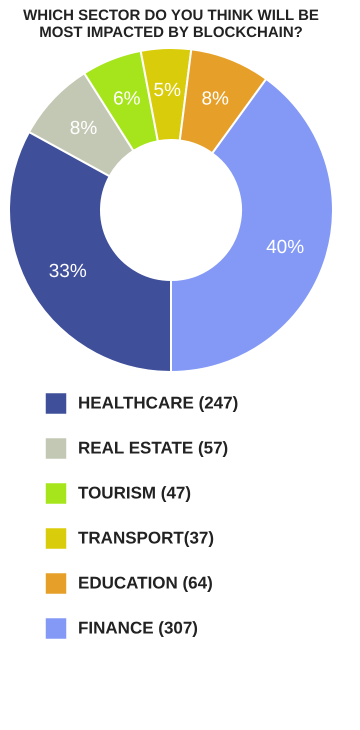 This screenshot has width=360, height=730. Describe the element at coordinates (171, 32) in the screenshot. I see `text: MOST IMPACTED BY BLOCKCHAIN?` at that location.